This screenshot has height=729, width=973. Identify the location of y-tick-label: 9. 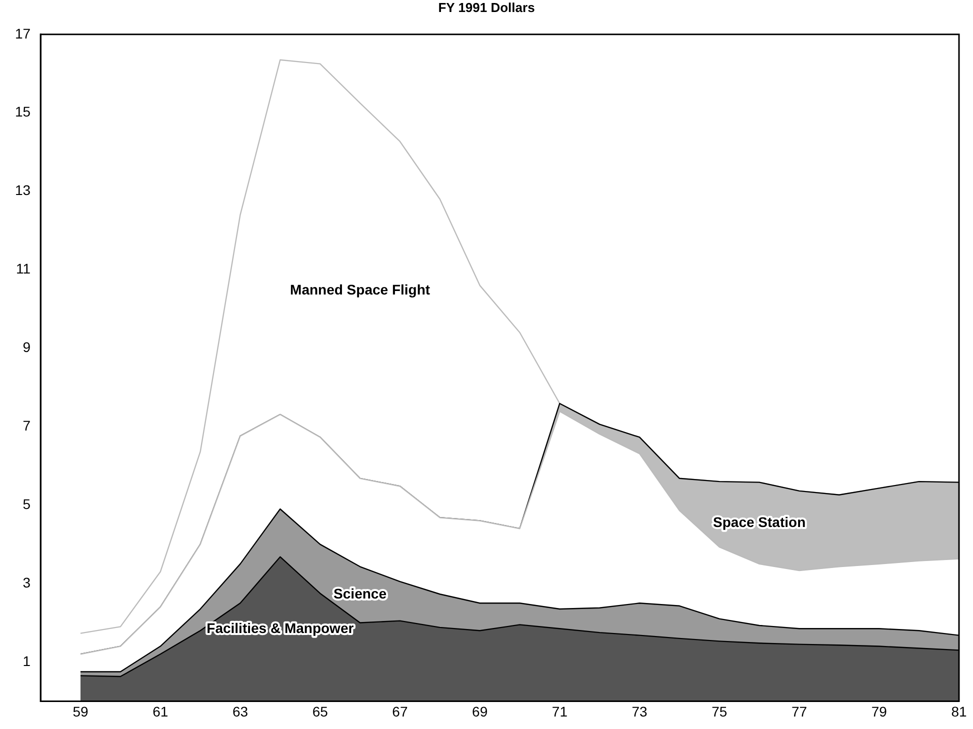
(26, 347).